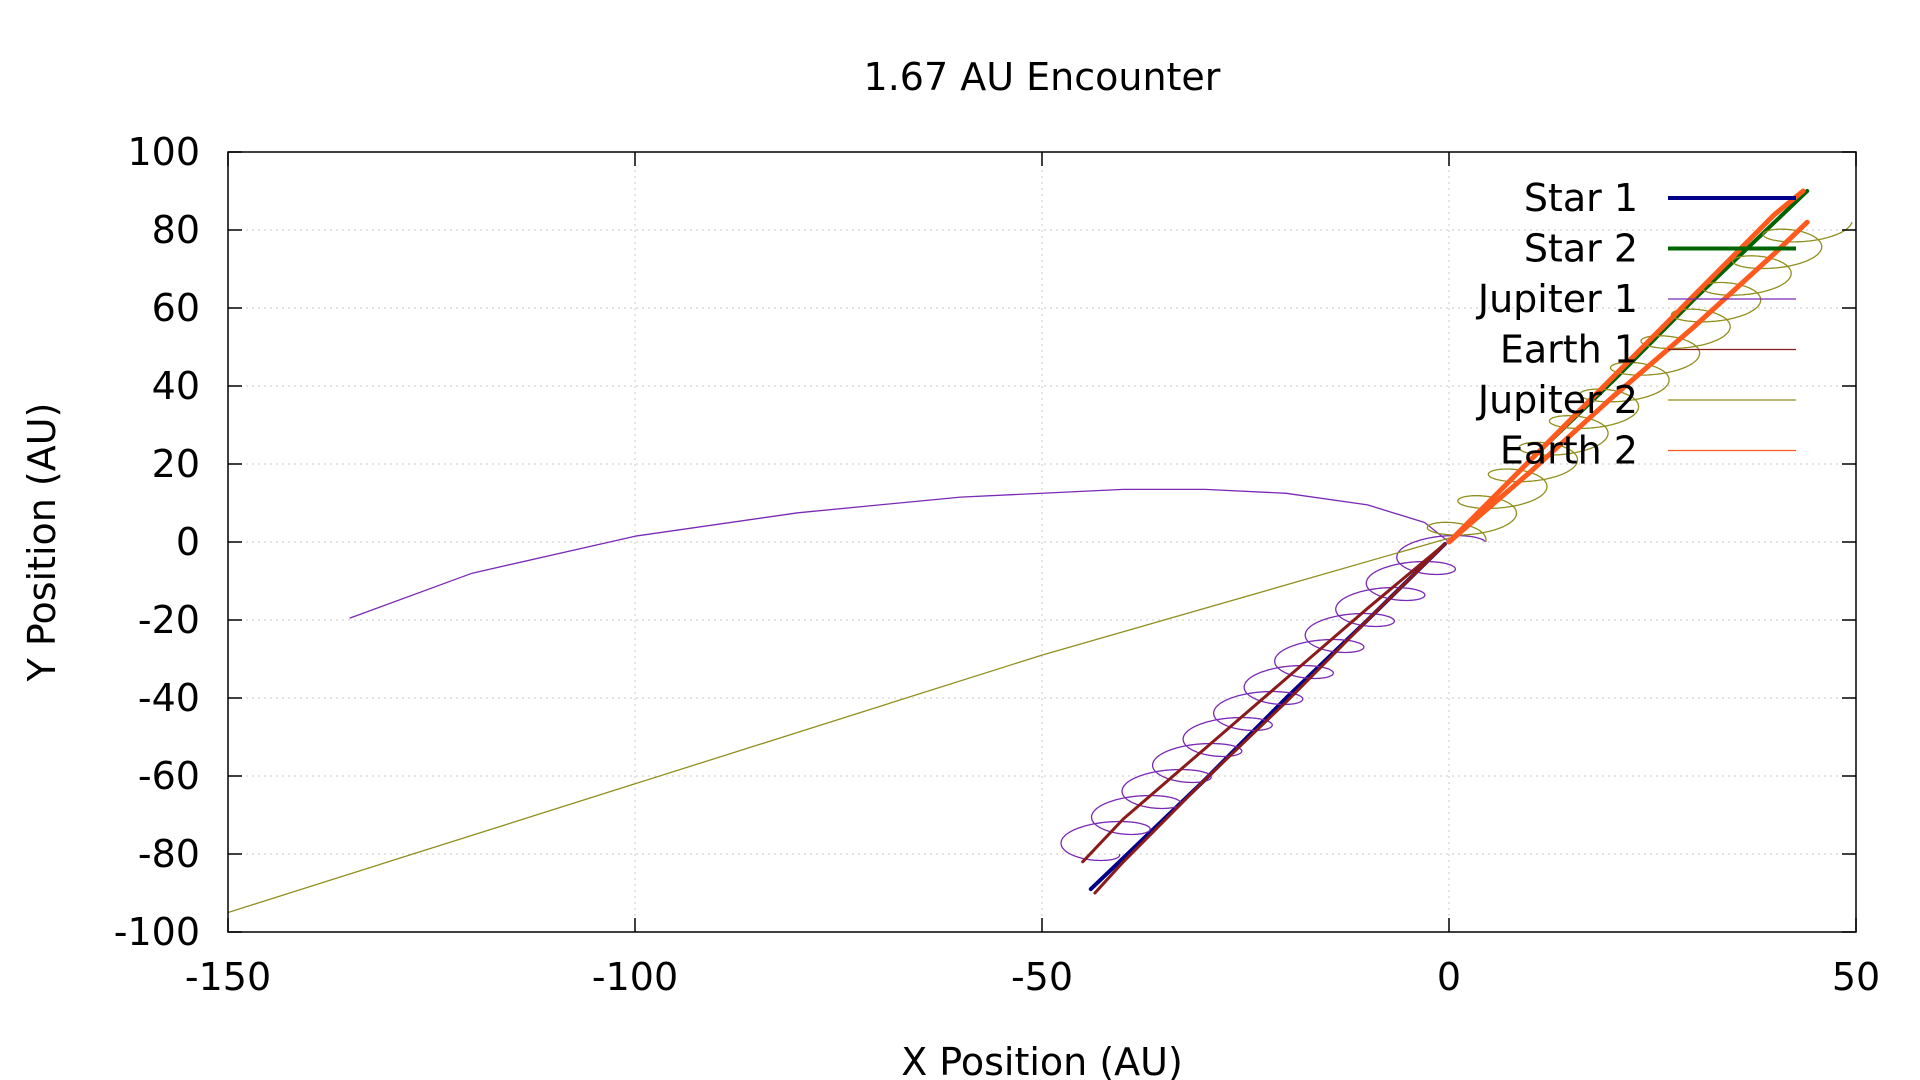 The width and height of the screenshot is (1920, 1080). What do you see at coordinates (228, 977) in the screenshot?
I see `x-tick-label: -150` at bounding box center [228, 977].